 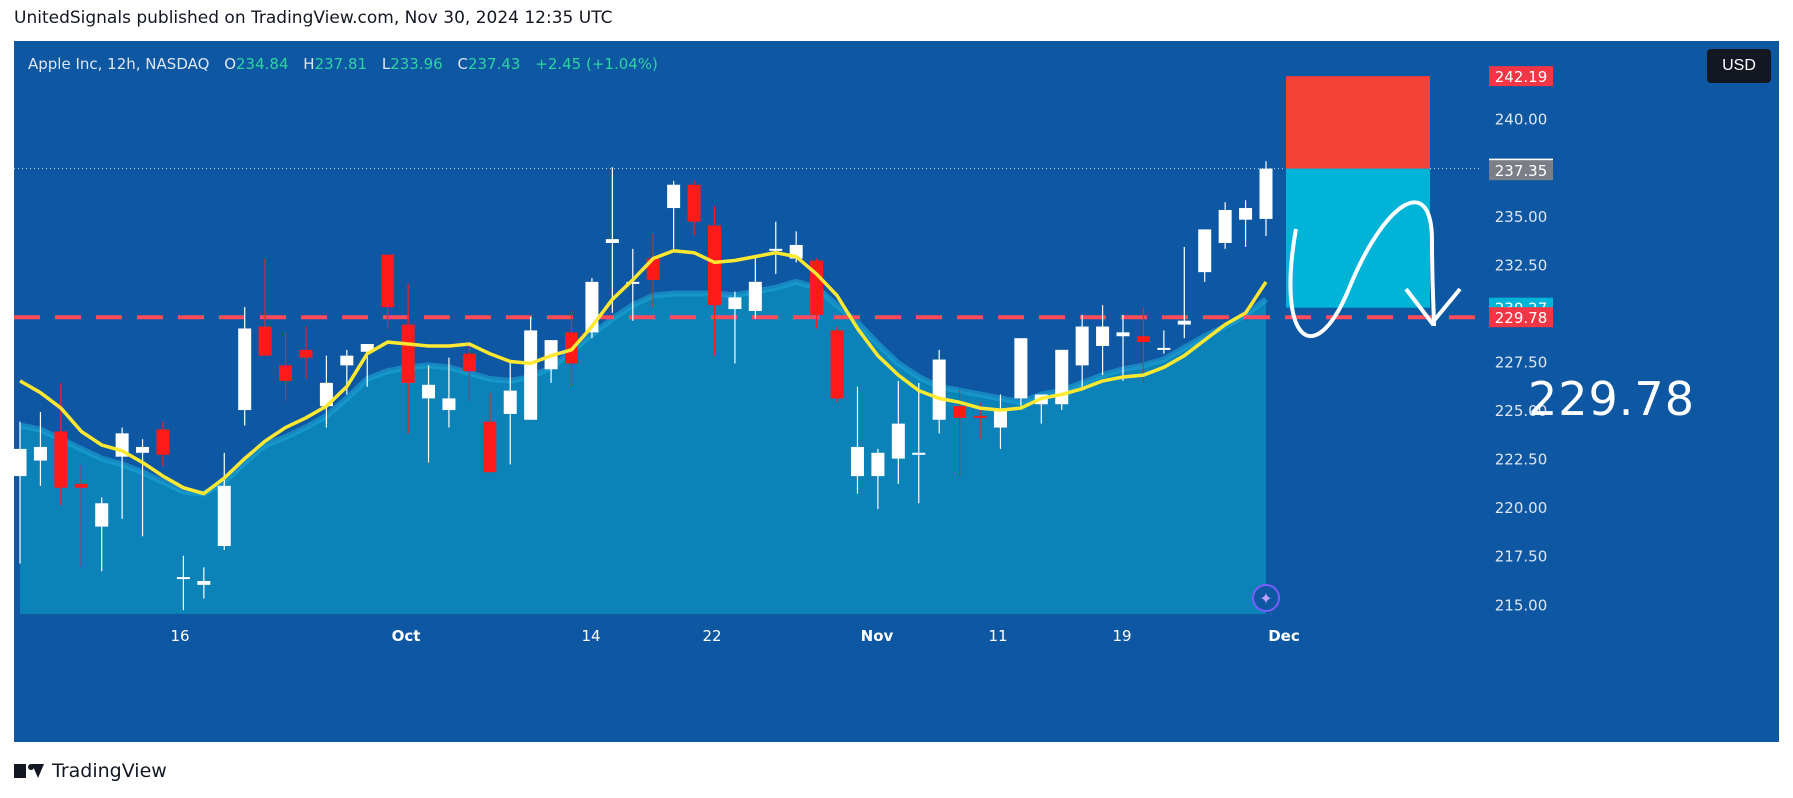 I want to click on low-key: L, so click(x=386, y=64).